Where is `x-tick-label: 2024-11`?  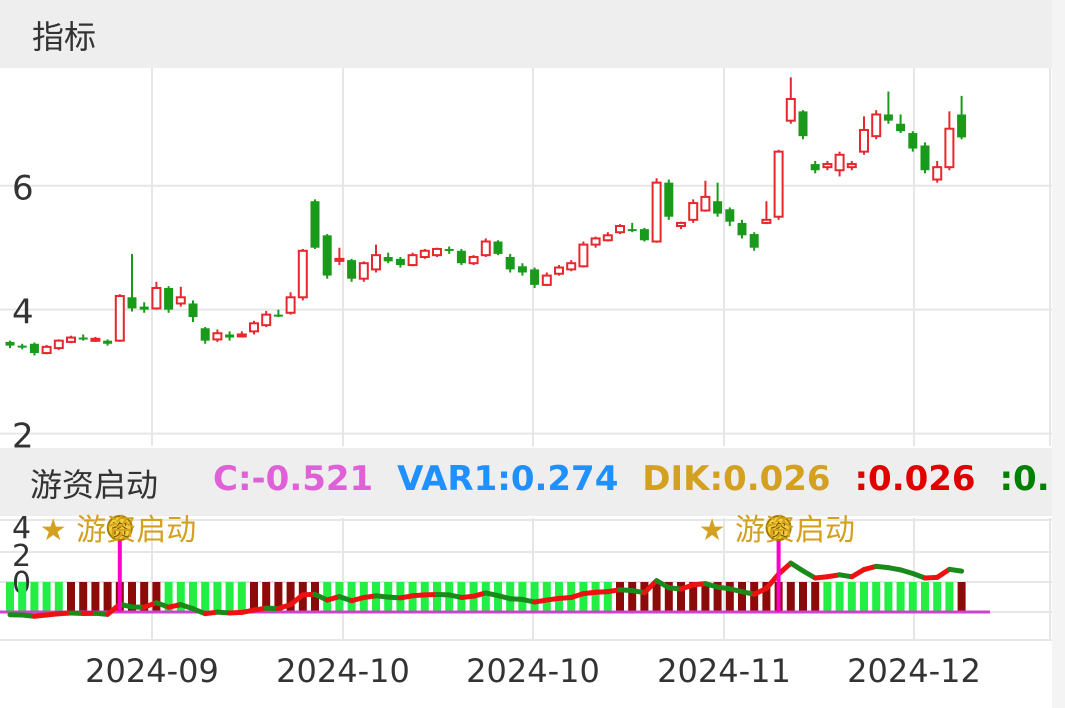
x-tick-label: 2024-11 is located at coordinates (724, 671).